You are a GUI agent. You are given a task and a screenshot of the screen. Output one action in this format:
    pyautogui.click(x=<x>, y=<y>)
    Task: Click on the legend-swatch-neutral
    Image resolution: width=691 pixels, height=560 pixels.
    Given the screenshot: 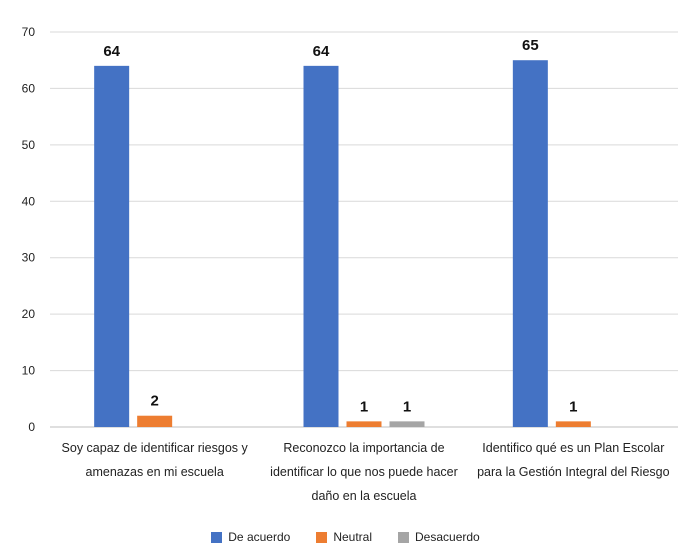 What is the action you would take?
    pyautogui.click(x=322, y=537)
    